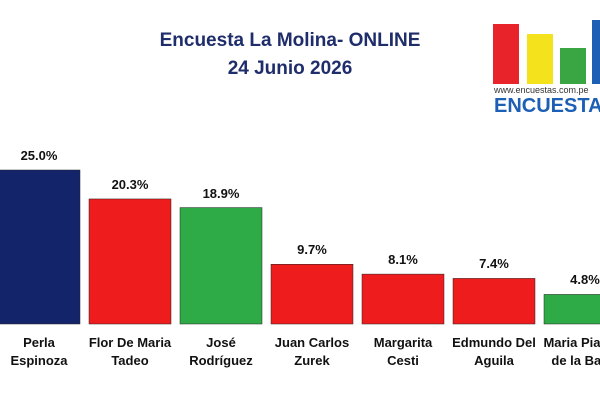  I want to click on x-tick-label: Perla Espinoza, so click(39, 351).